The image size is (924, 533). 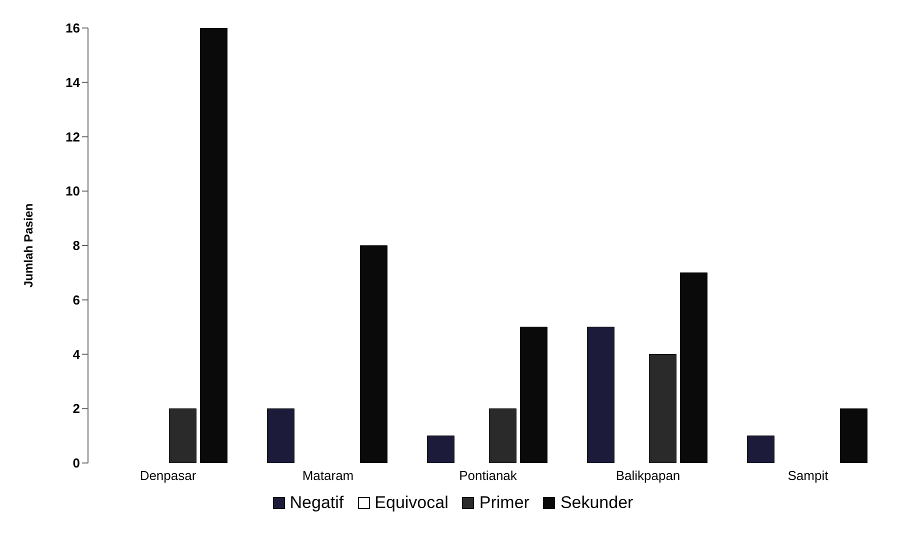 What do you see at coordinates (76, 354) in the screenshot?
I see `y-tick-label: 4` at bounding box center [76, 354].